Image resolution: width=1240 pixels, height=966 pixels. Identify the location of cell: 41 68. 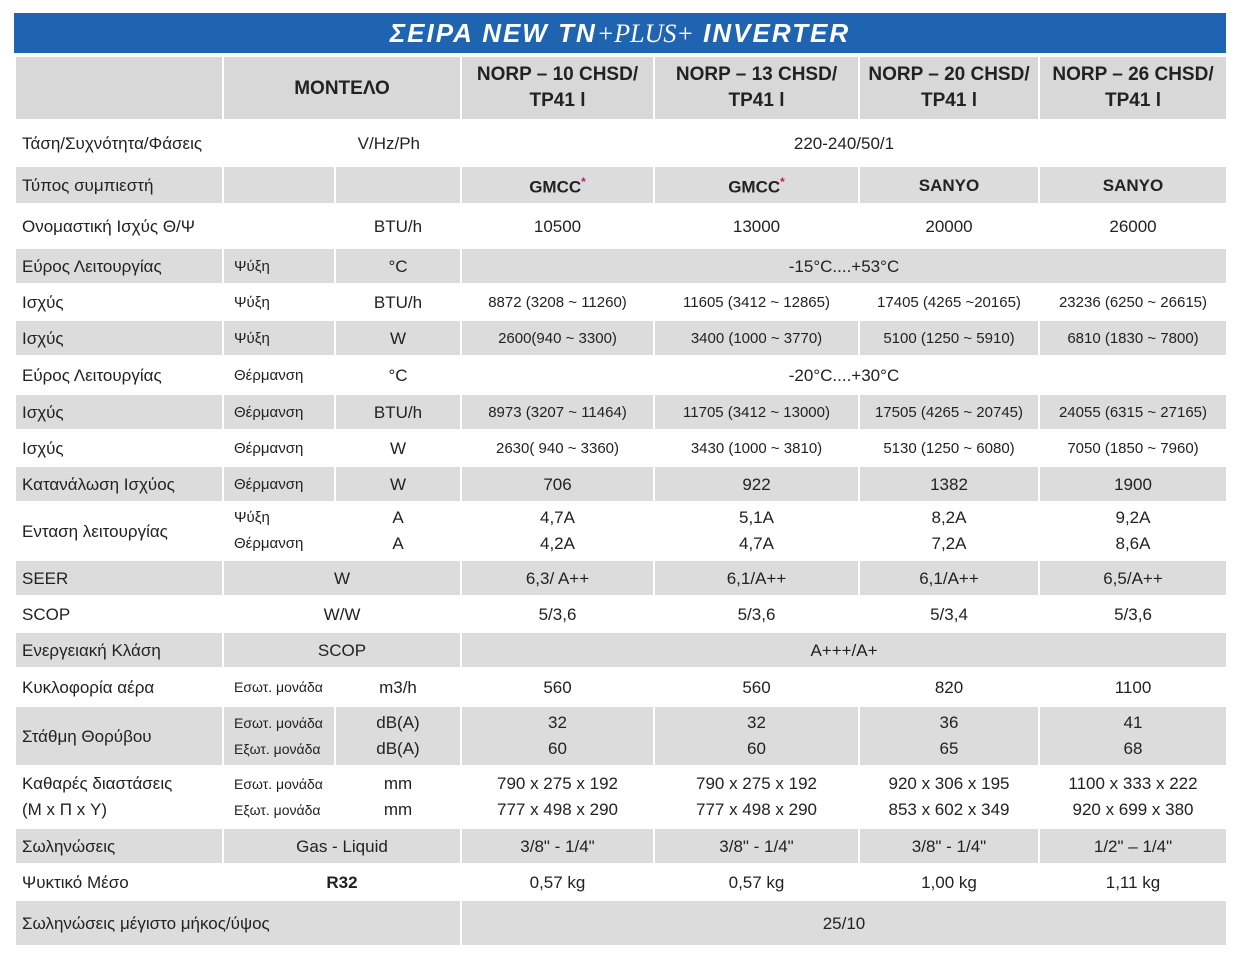
(1133, 736).